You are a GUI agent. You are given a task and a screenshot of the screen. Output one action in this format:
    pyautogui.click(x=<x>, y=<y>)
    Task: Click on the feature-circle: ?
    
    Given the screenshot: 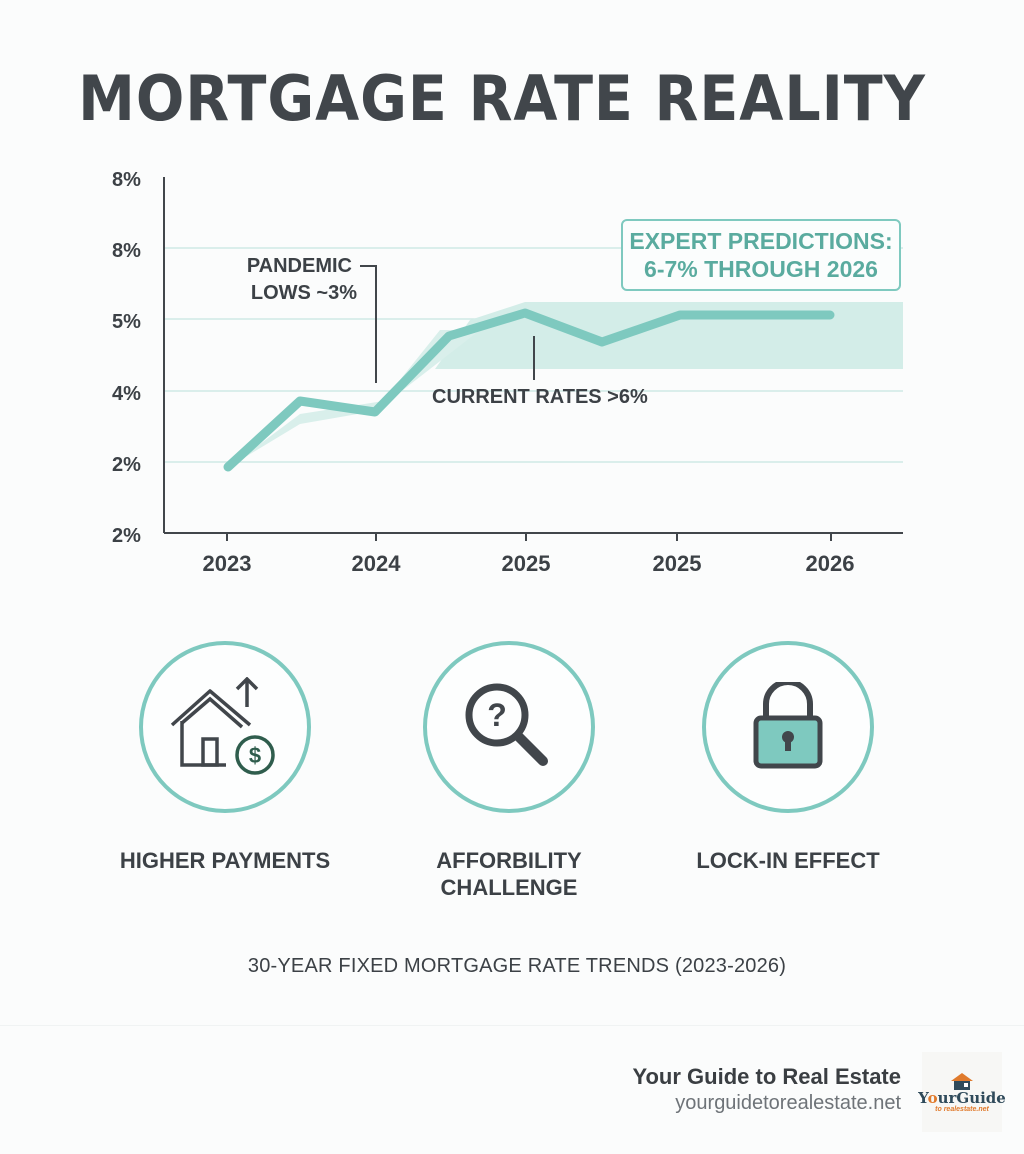 What is the action you would take?
    pyautogui.click(x=509, y=727)
    